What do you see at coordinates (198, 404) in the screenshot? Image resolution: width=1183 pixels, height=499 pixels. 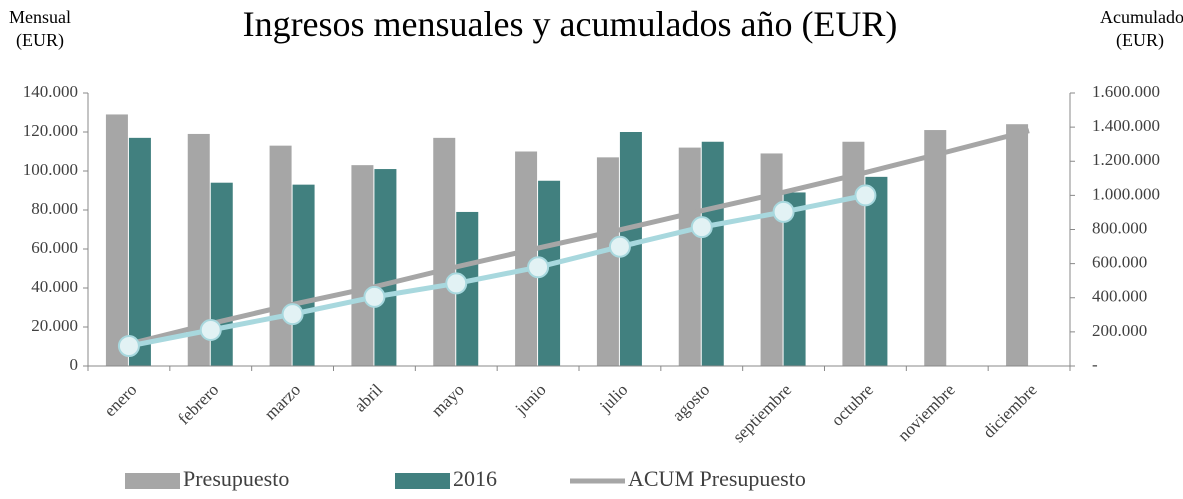 I see `x-tick-label: febrero` at bounding box center [198, 404].